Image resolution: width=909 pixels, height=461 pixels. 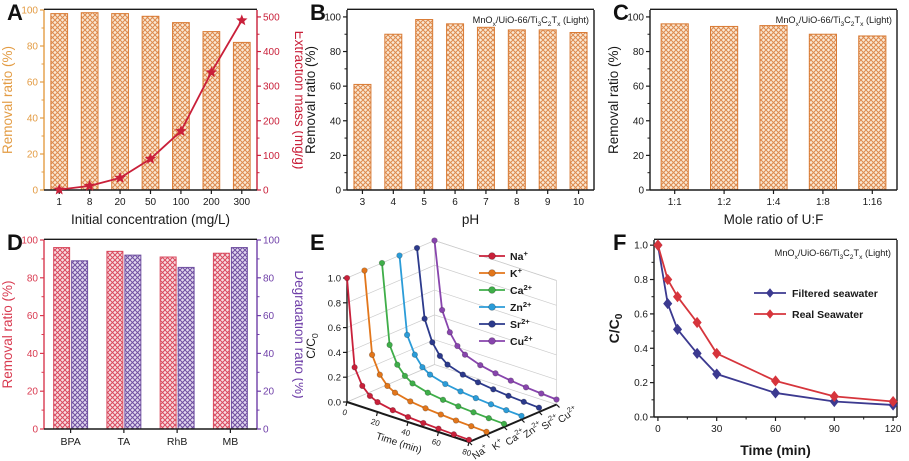 What do you see at coordinates (124, 442) in the screenshot?
I see `svg-text: TA` at bounding box center [124, 442].